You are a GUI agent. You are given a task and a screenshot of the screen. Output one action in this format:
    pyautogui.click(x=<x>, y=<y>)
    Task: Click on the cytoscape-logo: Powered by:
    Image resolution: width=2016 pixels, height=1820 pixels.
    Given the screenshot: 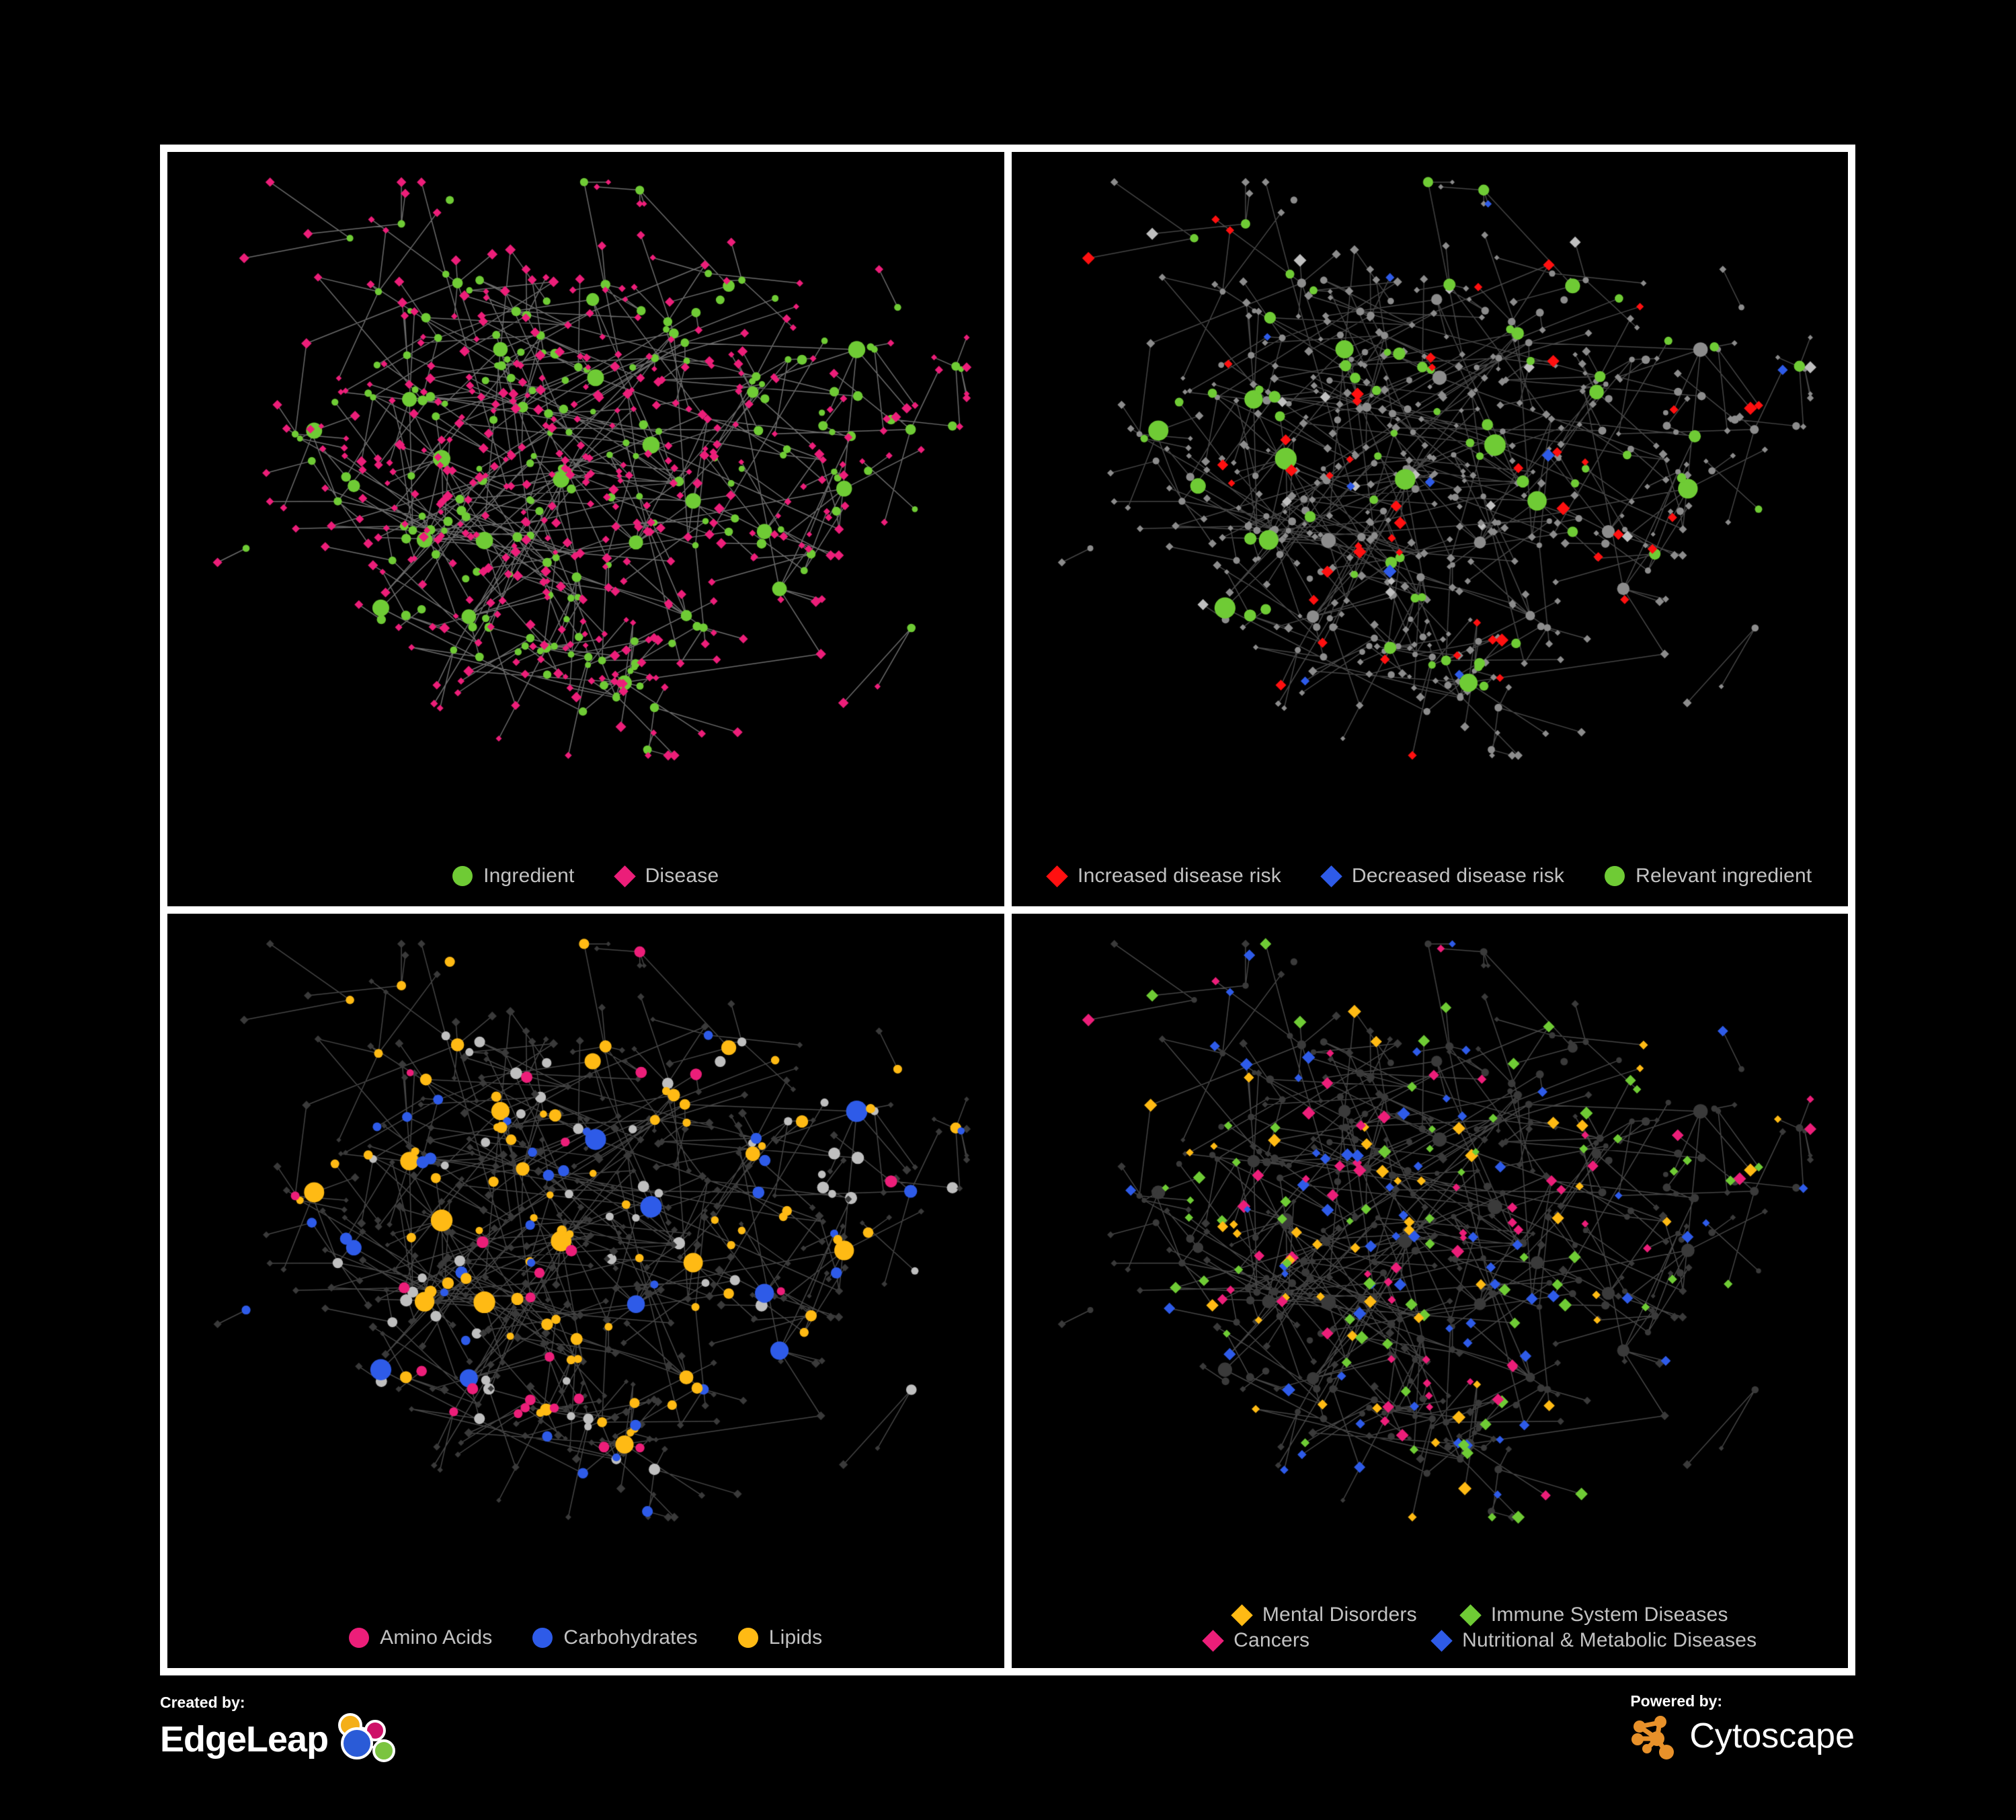 What is the action you would take?
    pyautogui.click(x=1742, y=1726)
    